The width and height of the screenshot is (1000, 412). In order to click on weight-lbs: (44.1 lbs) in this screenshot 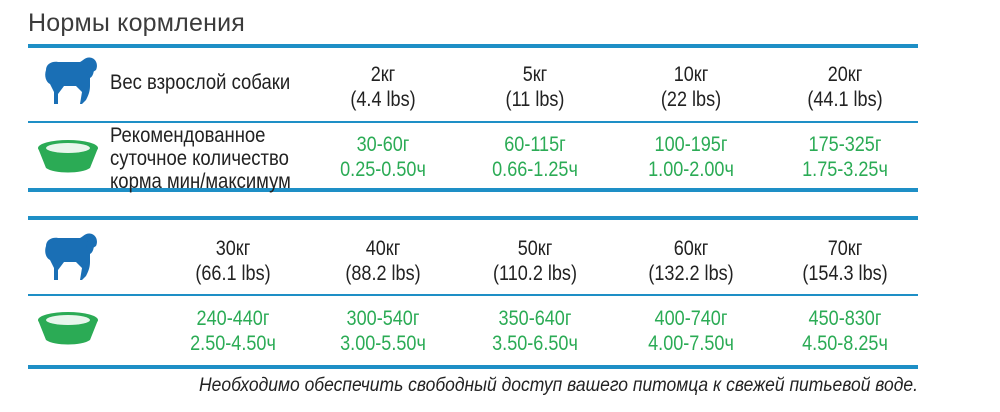, I will do `click(845, 99)`.